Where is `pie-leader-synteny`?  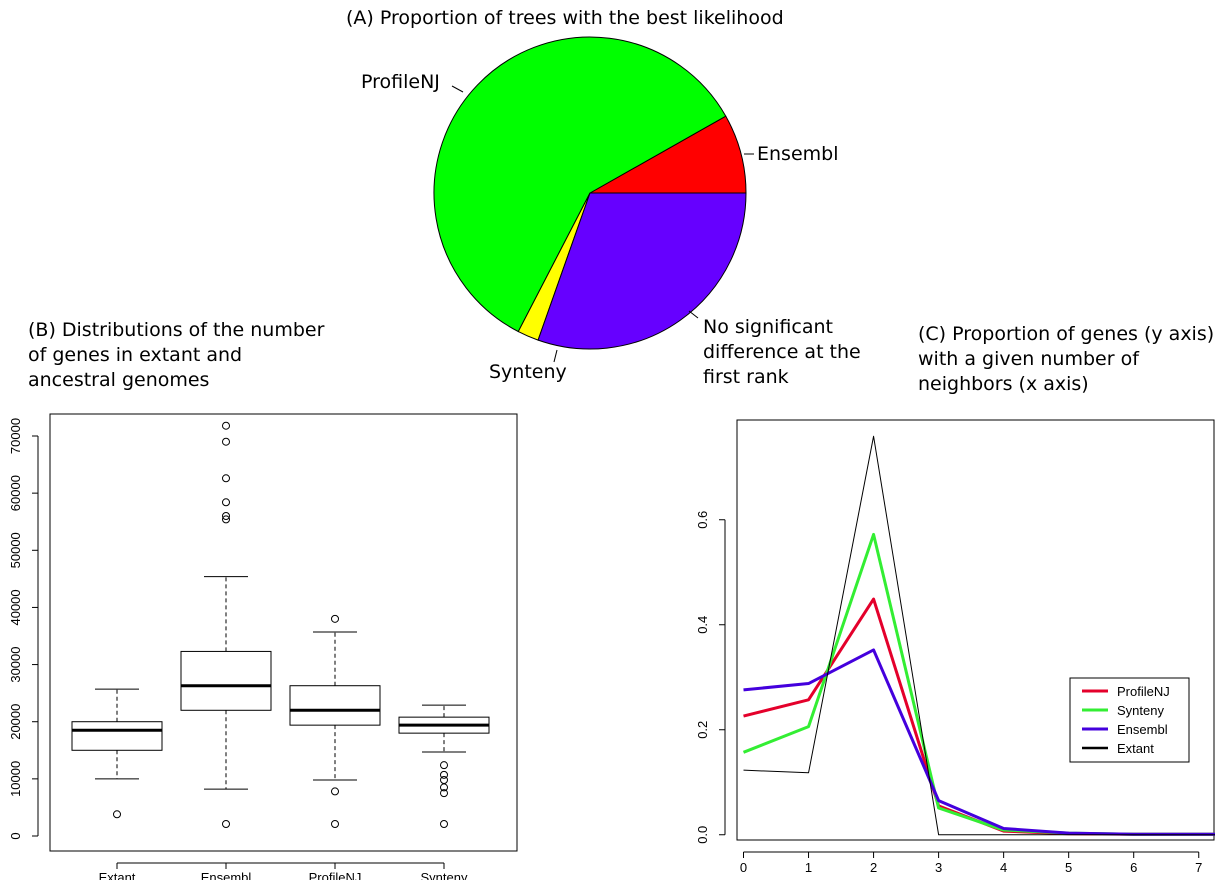 pie-leader-synteny is located at coordinates (555, 356).